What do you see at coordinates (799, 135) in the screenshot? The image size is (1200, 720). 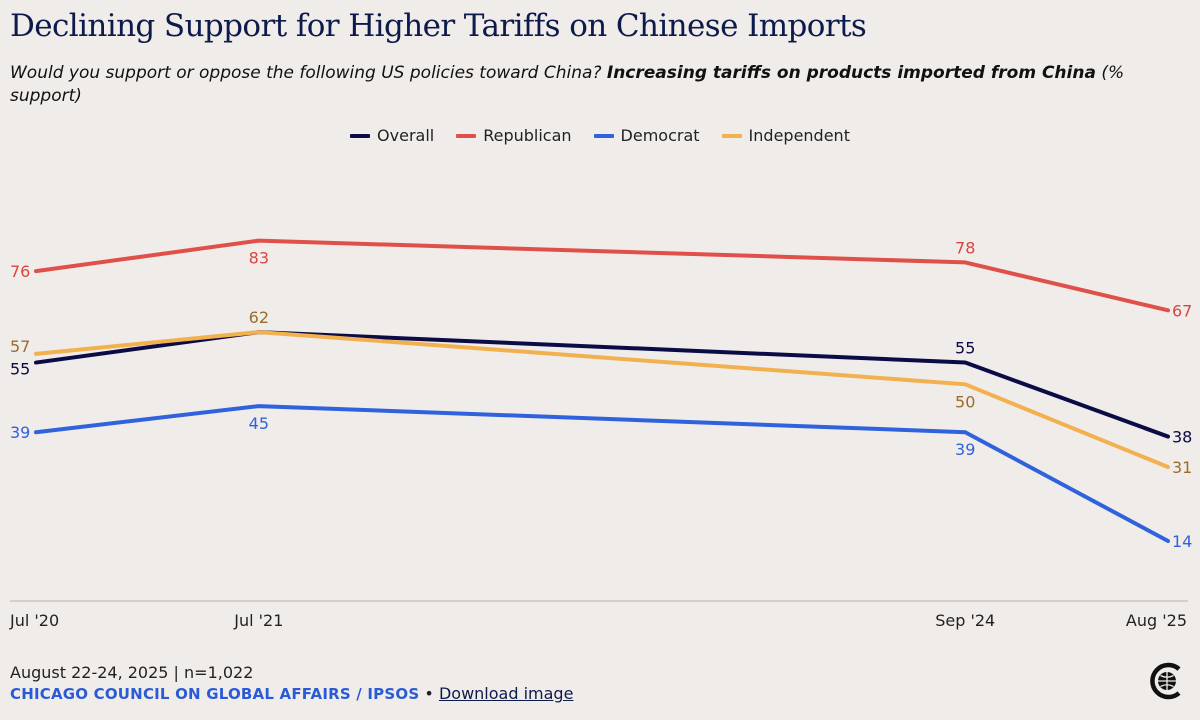 I see `legend-label-independent: Independent` at bounding box center [799, 135].